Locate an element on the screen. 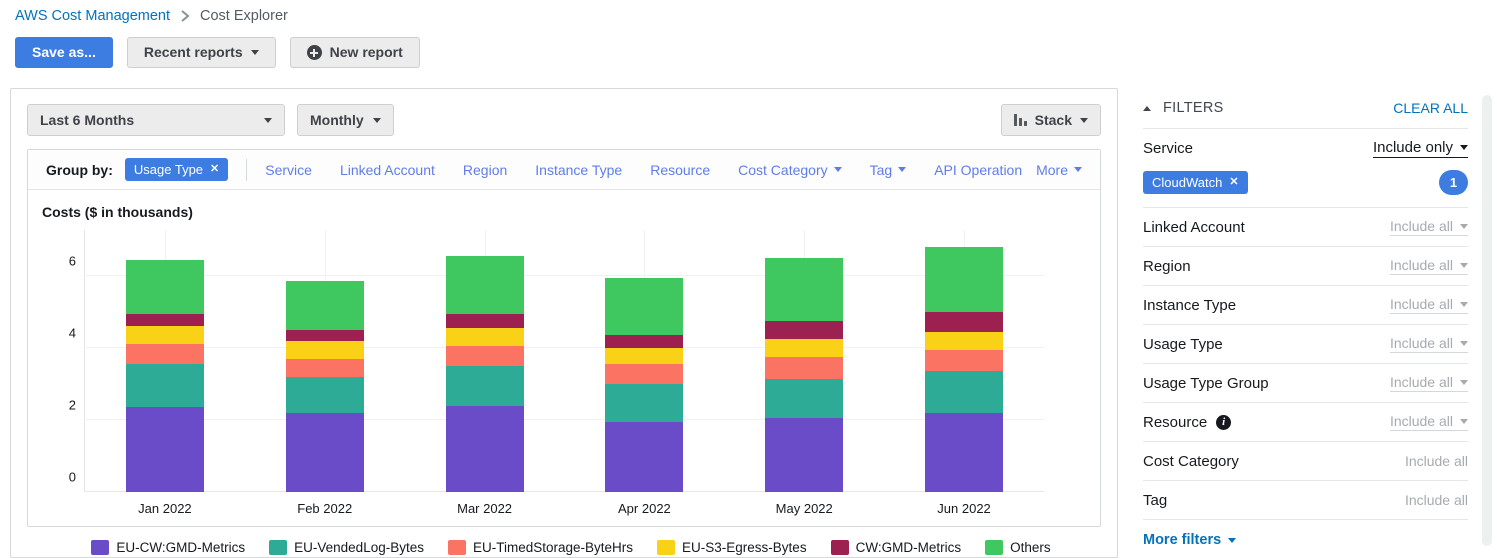 The image size is (1497, 558). filter-action-tag: Include all is located at coordinates (1436, 500).